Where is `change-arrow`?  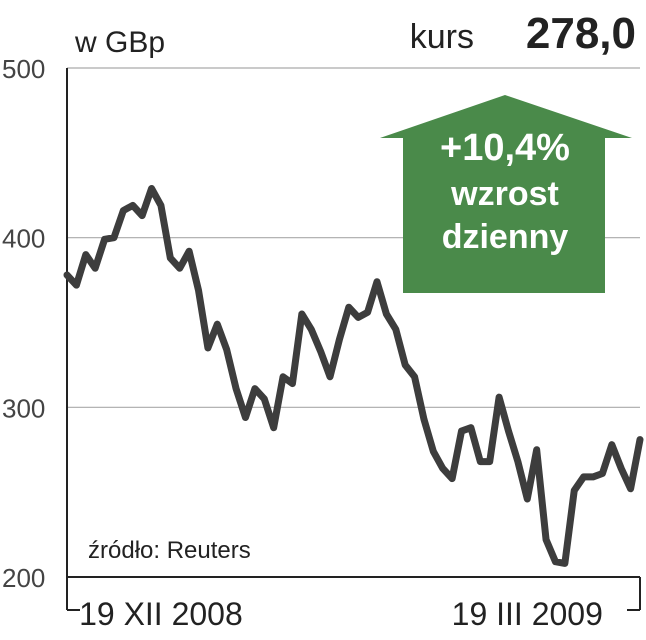 change-arrow is located at coordinates (506, 194).